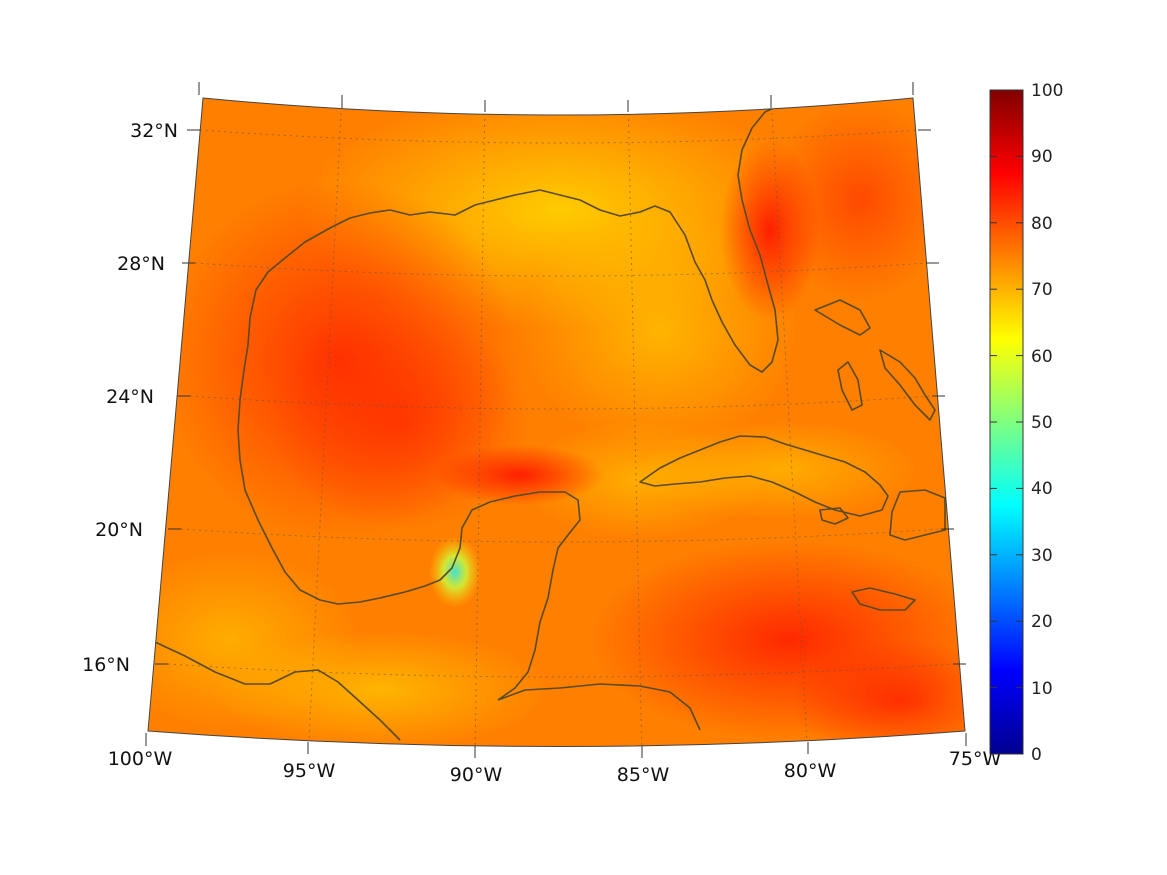 The height and width of the screenshot is (875, 1167). What do you see at coordinates (154, 131) in the screenshot?
I see `lat-label-32n: 32°N` at bounding box center [154, 131].